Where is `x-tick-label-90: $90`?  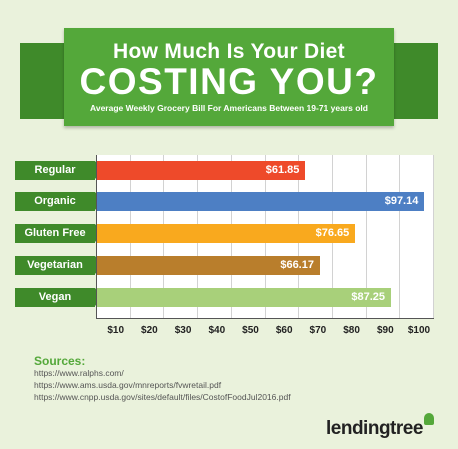 x-tick-label-90: $90 is located at coordinates (385, 330).